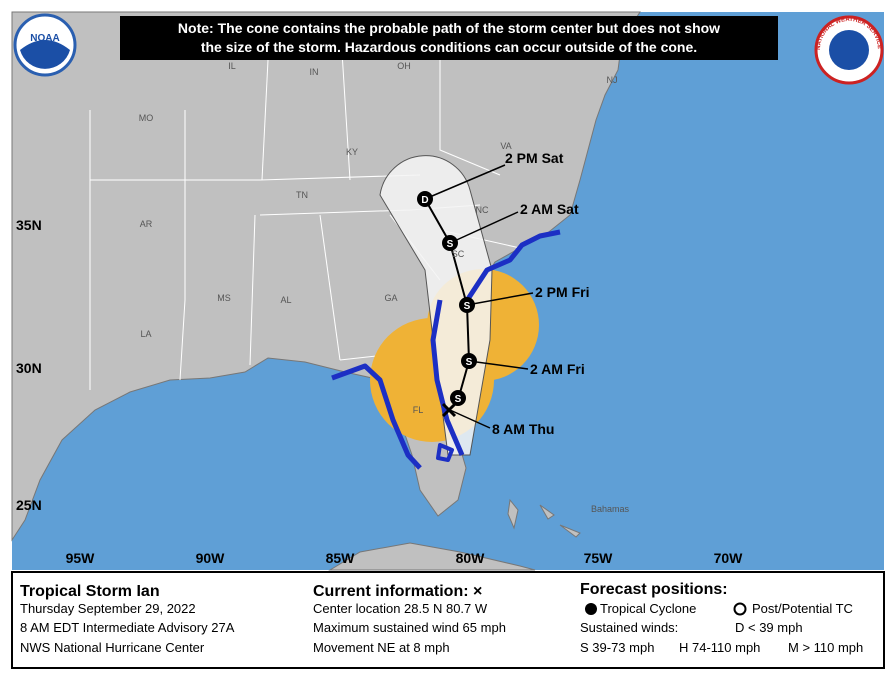  I want to click on state-label: LA, so click(145, 334).